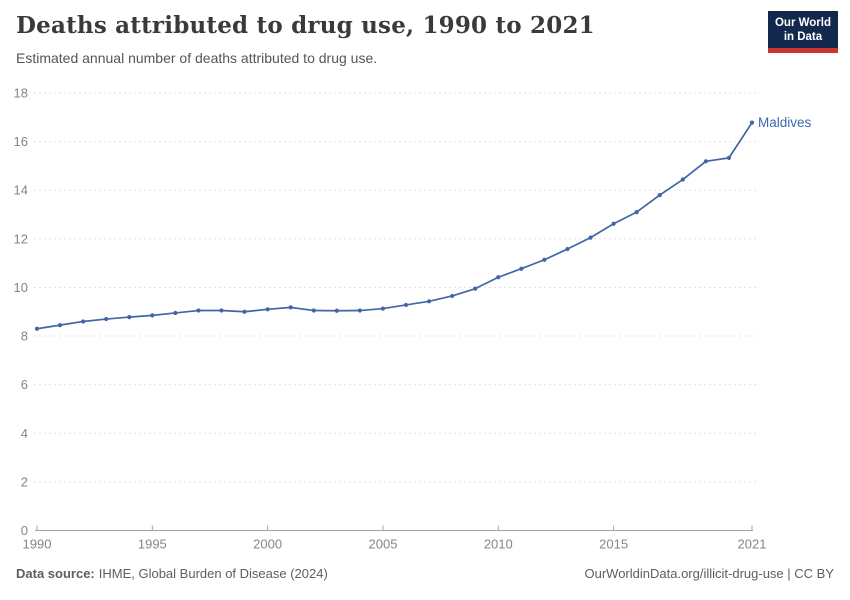  What do you see at coordinates (383, 544) in the screenshot?
I see `x-axis-tick-label: 2005` at bounding box center [383, 544].